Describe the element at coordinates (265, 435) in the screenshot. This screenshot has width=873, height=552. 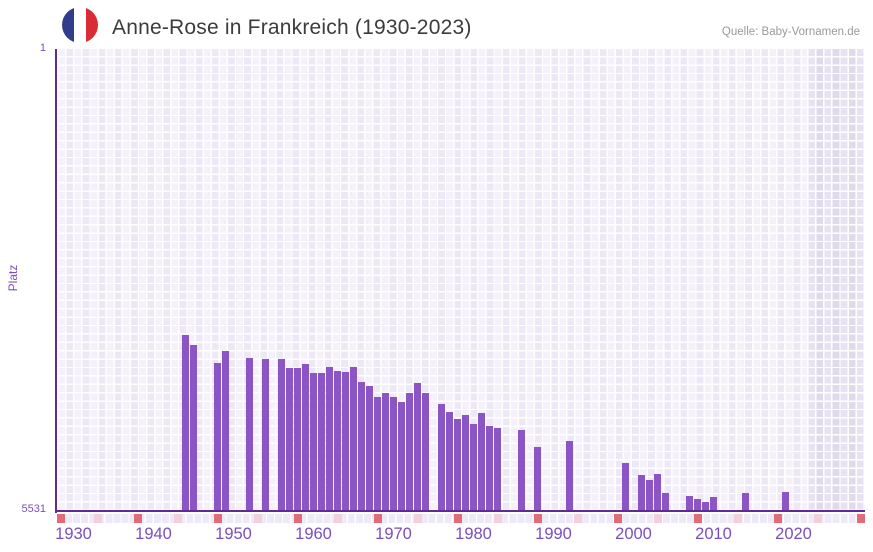
I see `bar-1954` at that location.